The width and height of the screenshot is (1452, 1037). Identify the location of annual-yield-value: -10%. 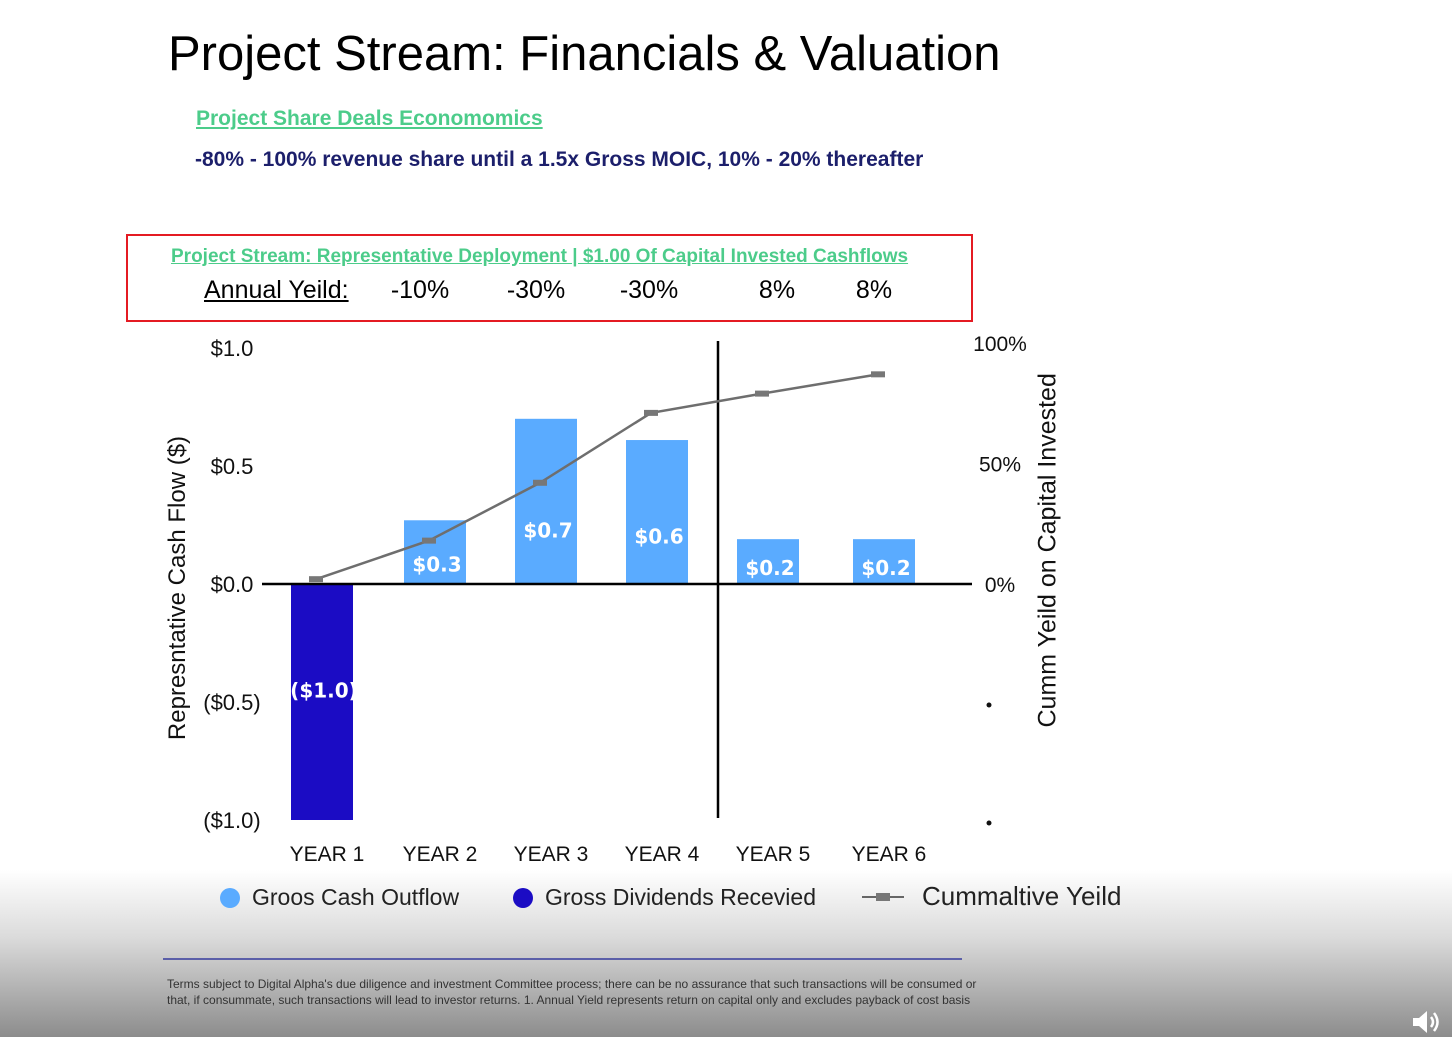
(420, 290).